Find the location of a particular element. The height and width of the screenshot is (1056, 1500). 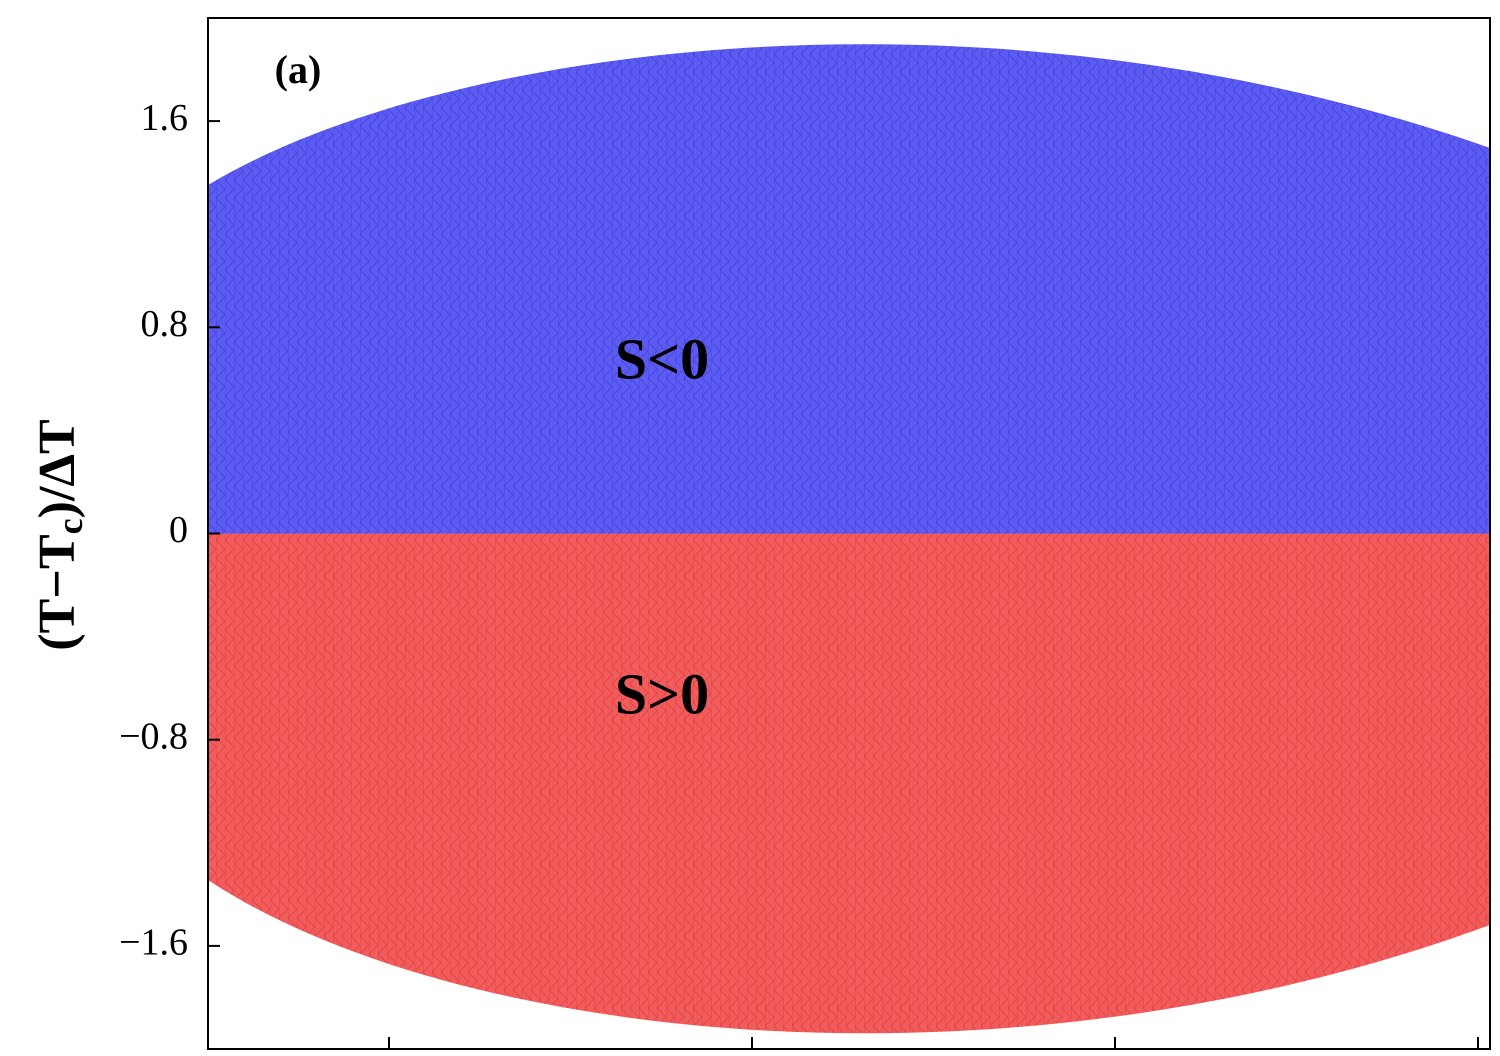

y-tick-label: 0 is located at coordinates (178, 530).